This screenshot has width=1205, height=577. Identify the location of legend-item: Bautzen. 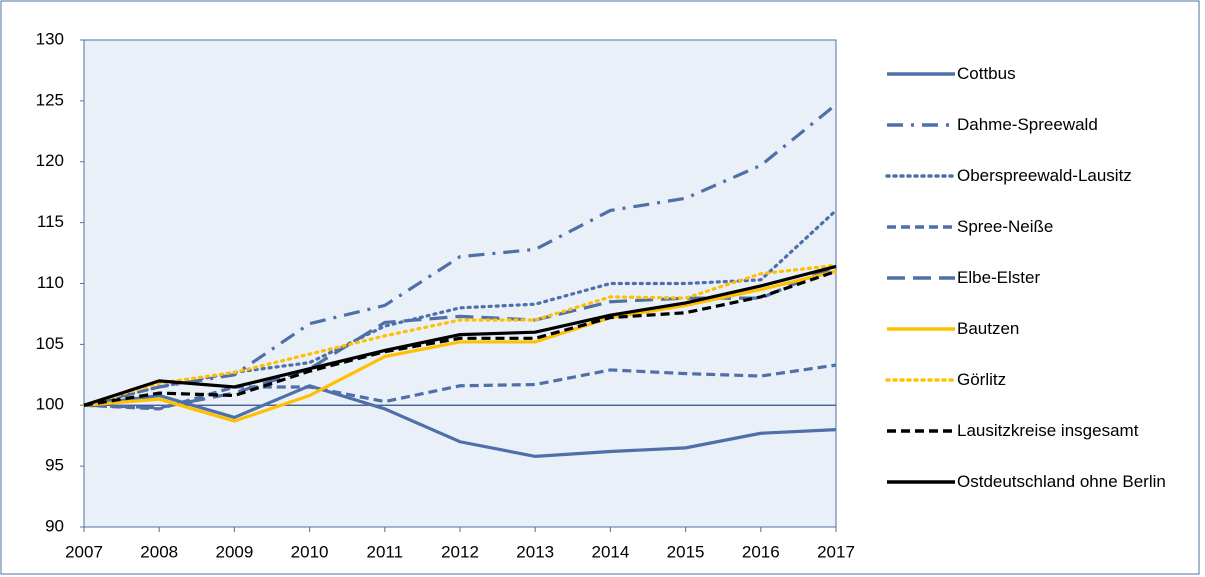
(1042, 338).